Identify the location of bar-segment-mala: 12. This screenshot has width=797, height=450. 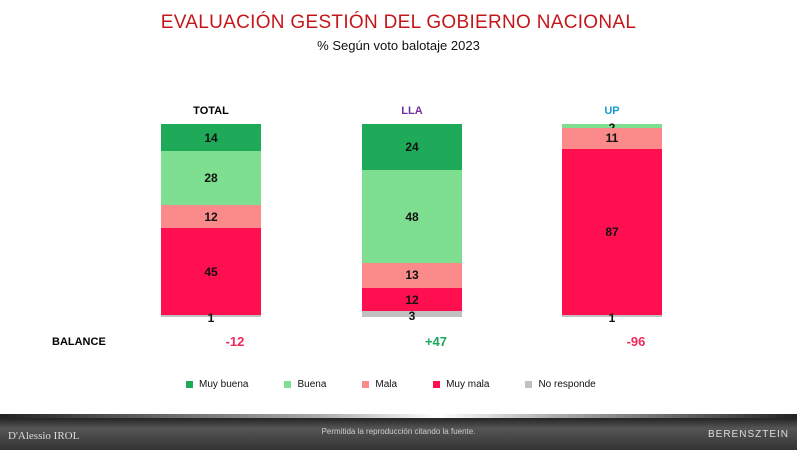
(211, 217).